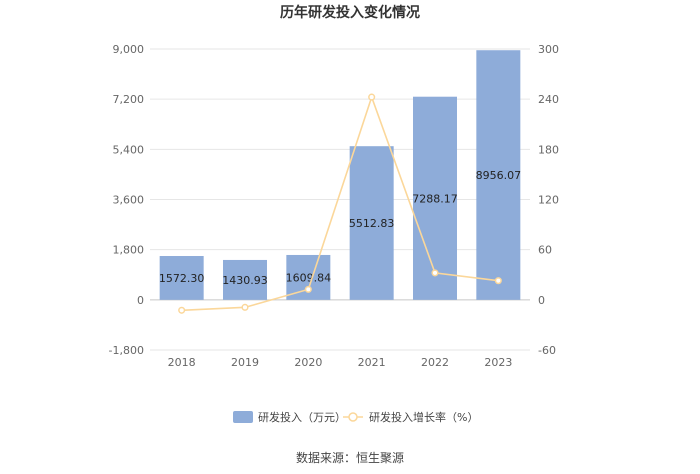  What do you see at coordinates (541, 300) in the screenshot?
I see `right-tick-label: 0` at bounding box center [541, 300].